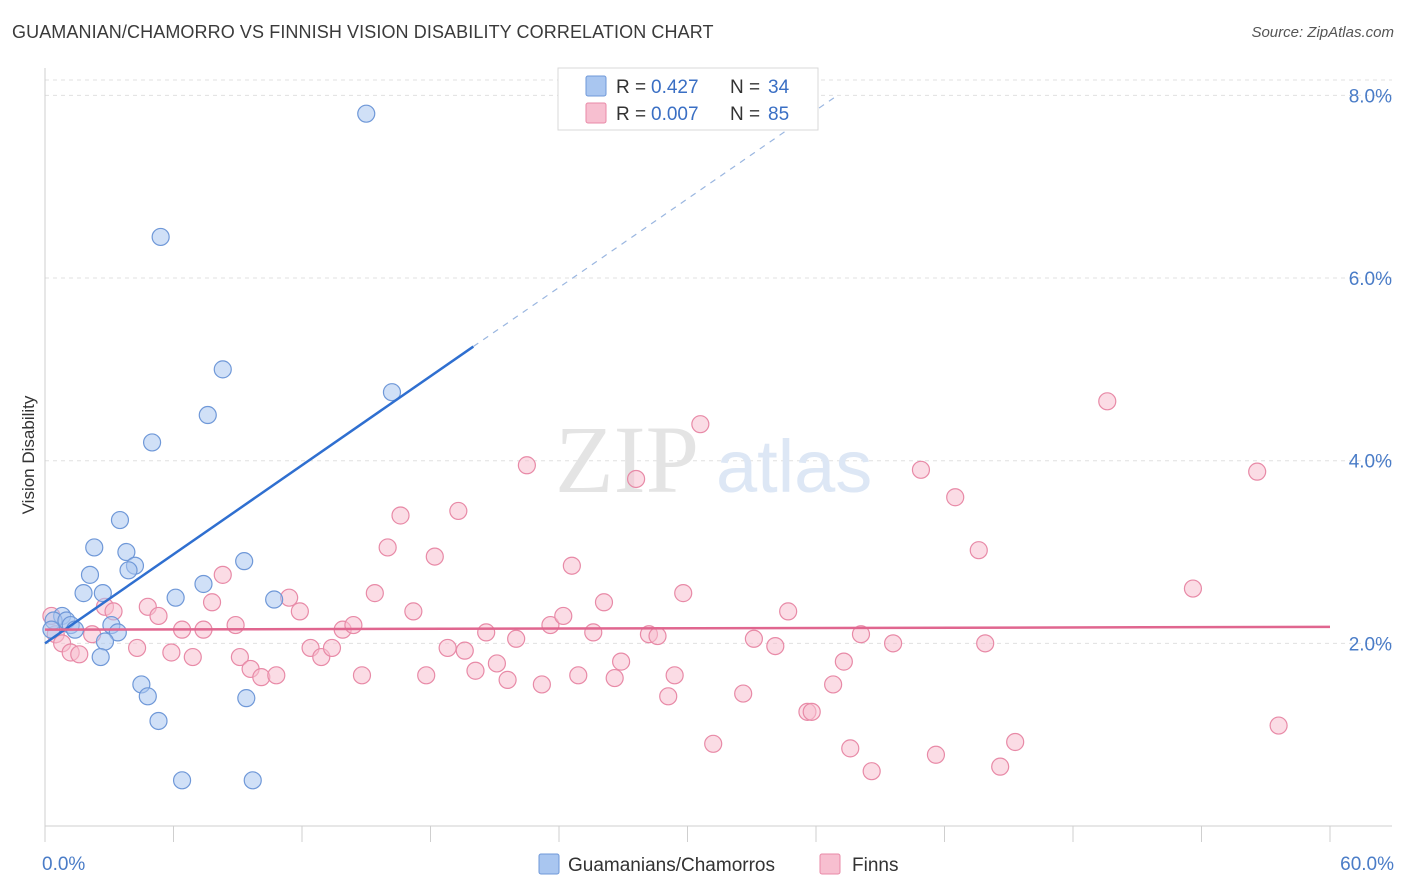 This screenshot has width=1406, height=892. Describe the element at coordinates (794, 466) in the screenshot. I see `watermark-atlas: atlas` at that location.